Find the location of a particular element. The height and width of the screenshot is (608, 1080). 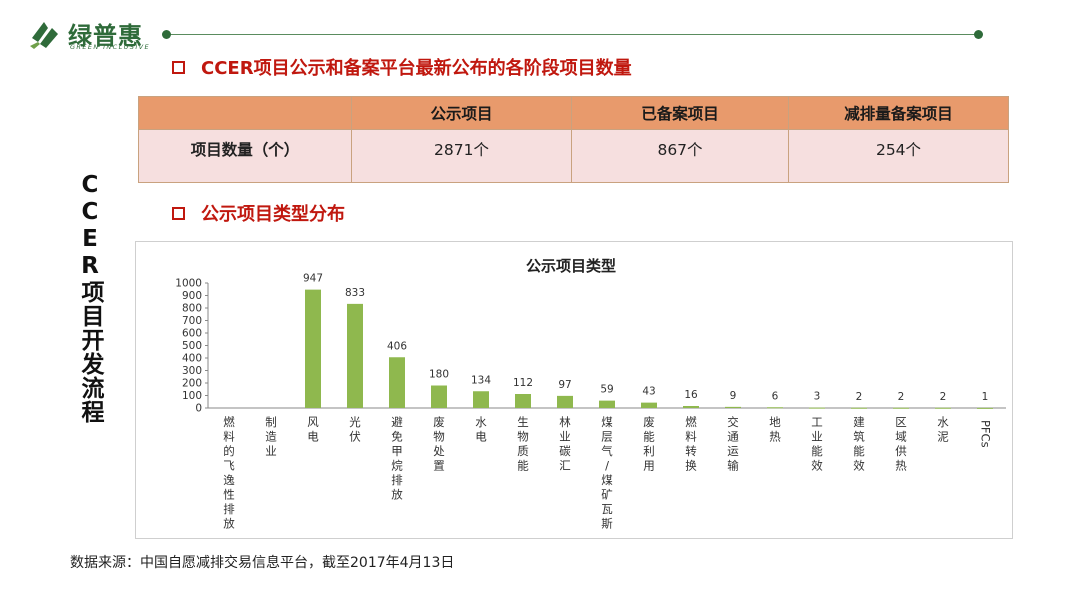

y-tick-label: 900 is located at coordinates (192, 296).